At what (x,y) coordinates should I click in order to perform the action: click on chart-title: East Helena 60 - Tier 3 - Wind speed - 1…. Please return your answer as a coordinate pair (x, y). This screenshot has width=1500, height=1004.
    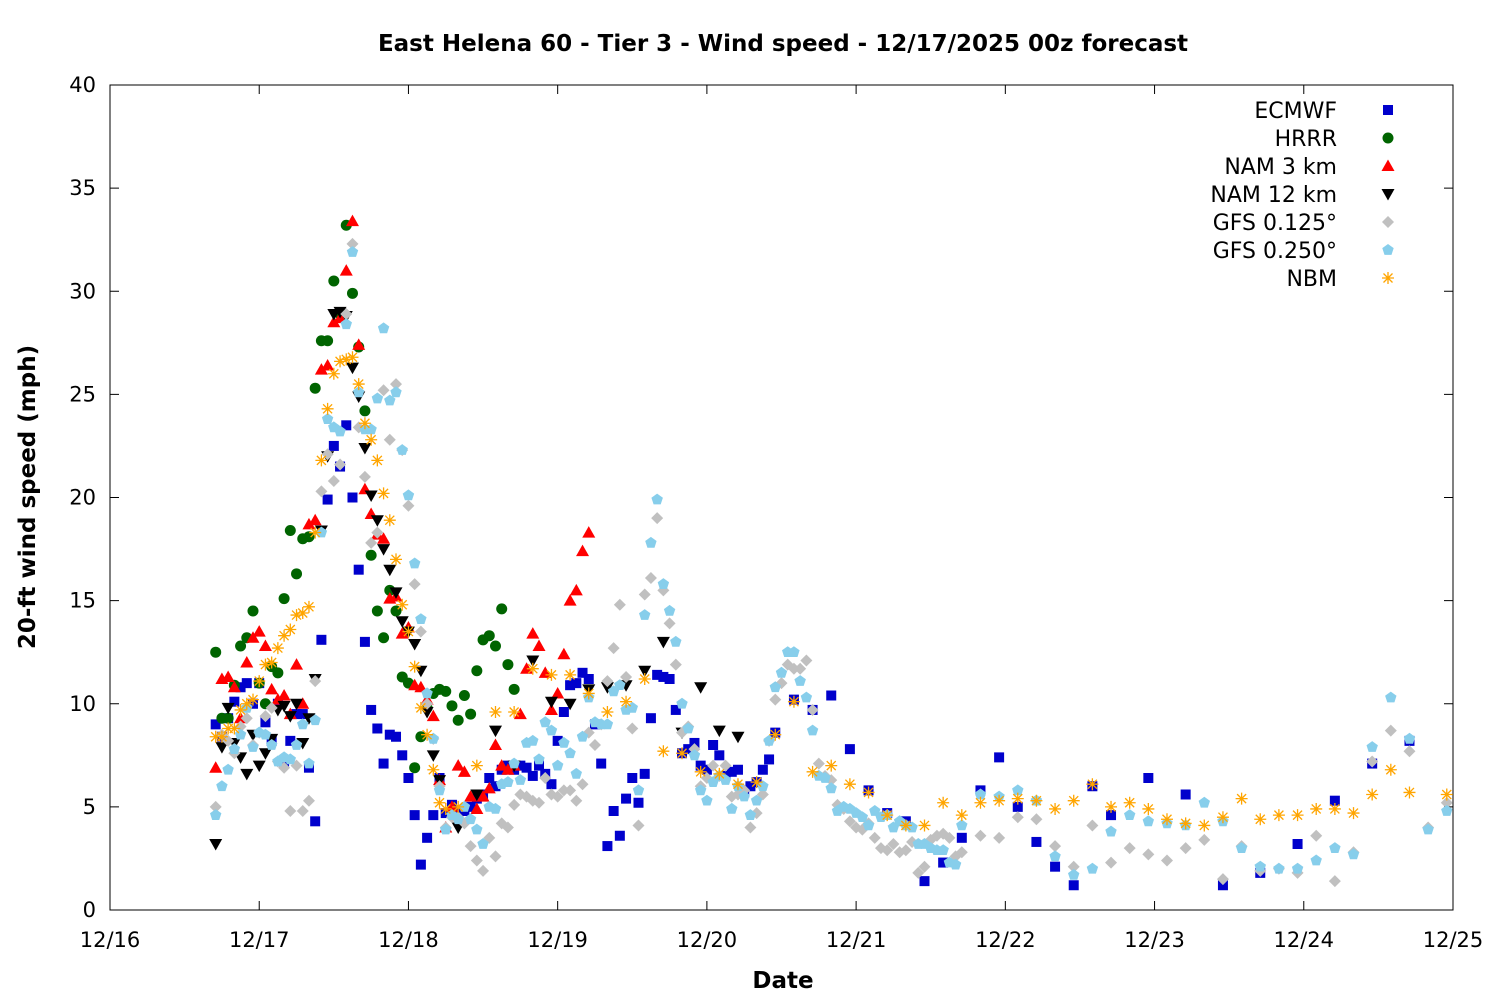
    Looking at the image, I should click on (783, 44).